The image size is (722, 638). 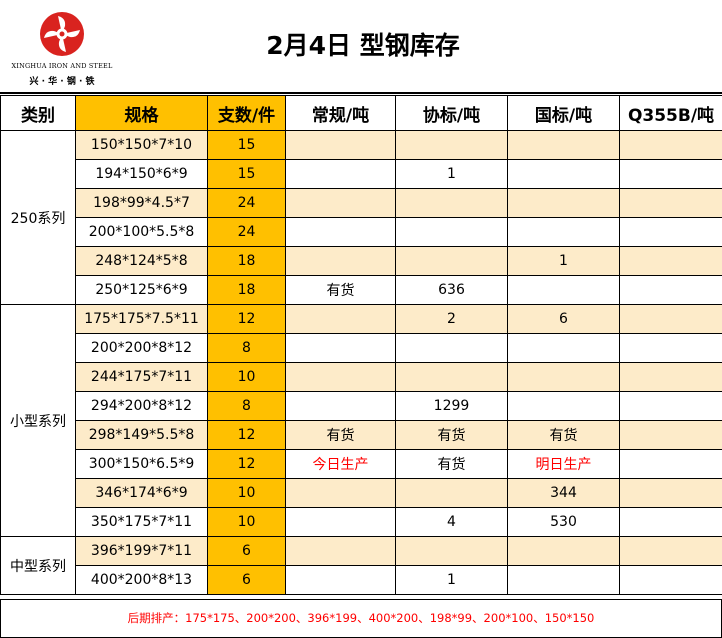 I want to click on table-row: 198*99*4.5*7 24, so click(x=361, y=203).